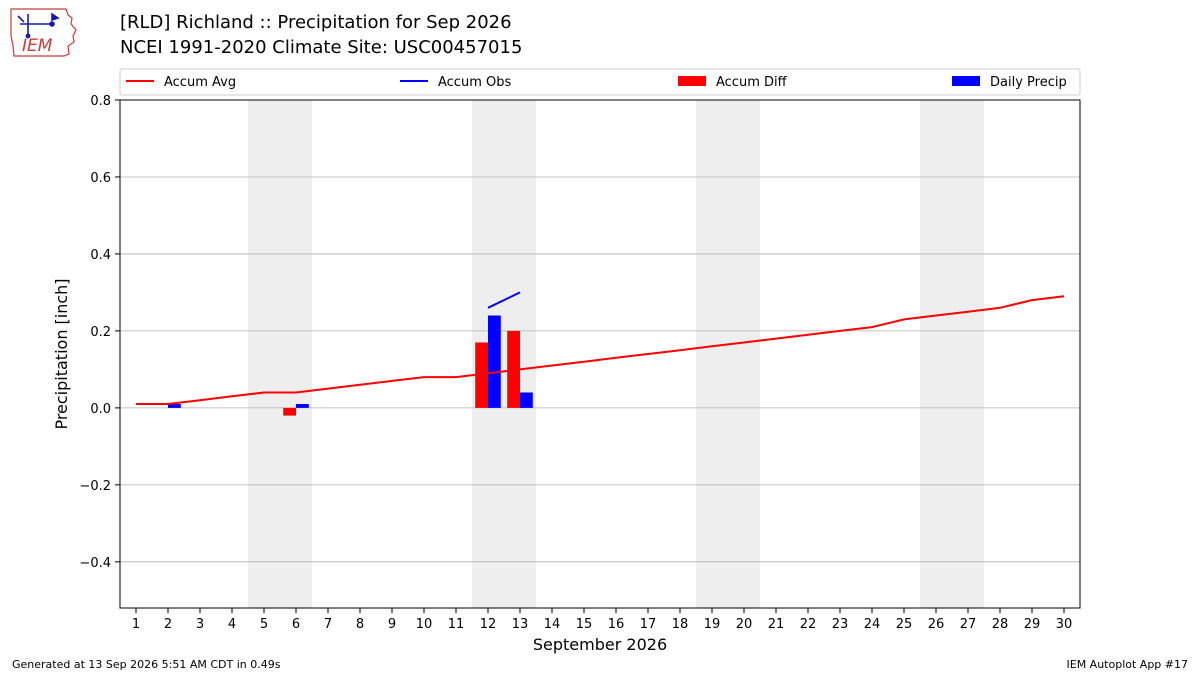 The width and height of the screenshot is (1200, 675). I want to click on x-tick-label: 27, so click(968, 624).